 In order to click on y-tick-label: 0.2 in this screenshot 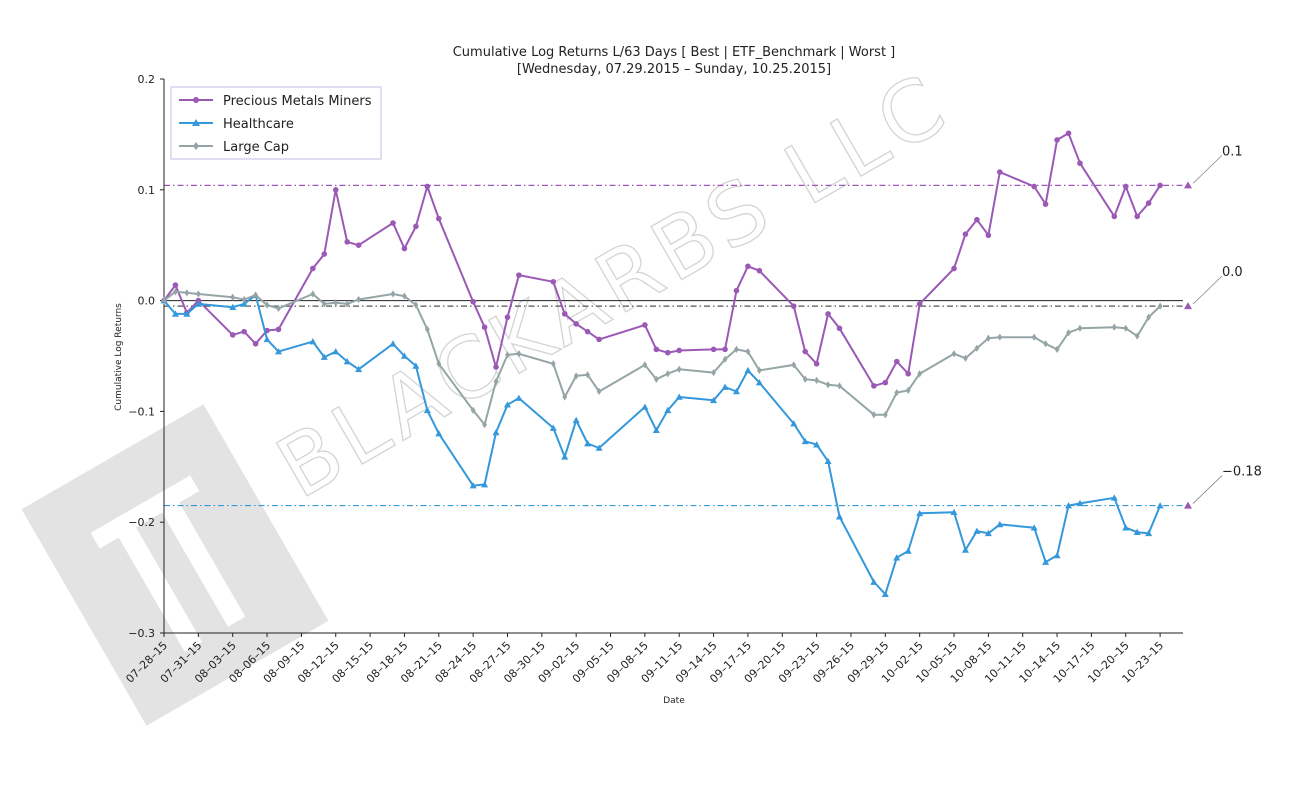, I will do `click(147, 79)`.